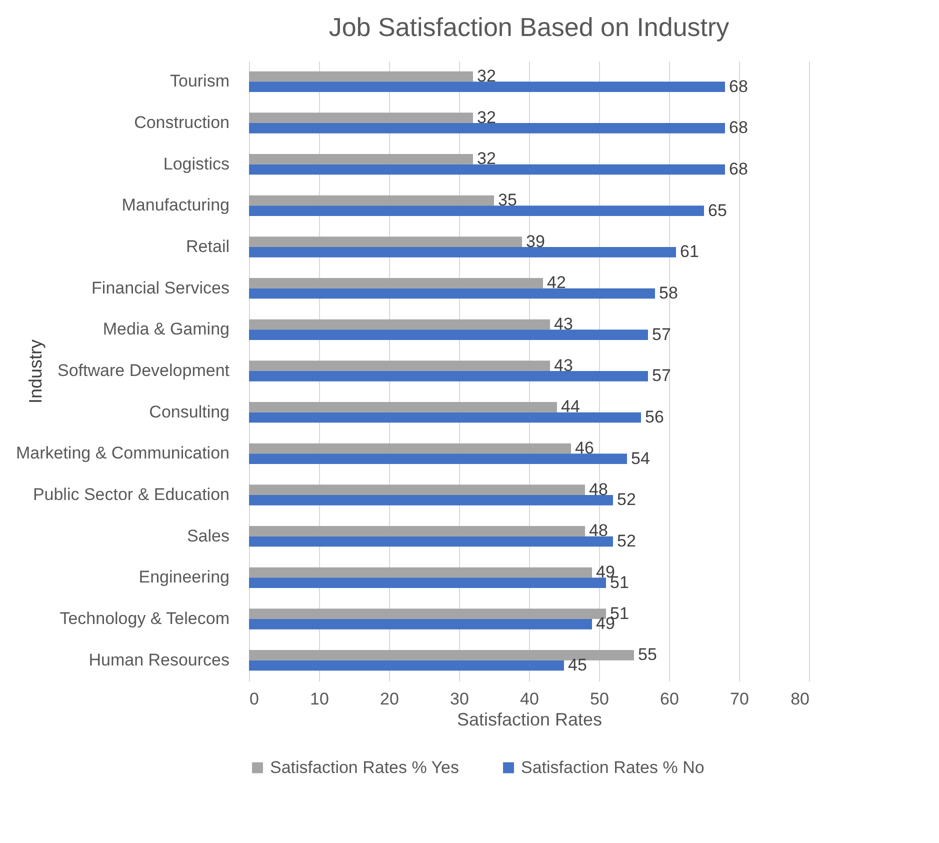 The width and height of the screenshot is (939, 843). Describe the element at coordinates (669, 699) in the screenshot. I see `x-tick-label: 60` at that location.